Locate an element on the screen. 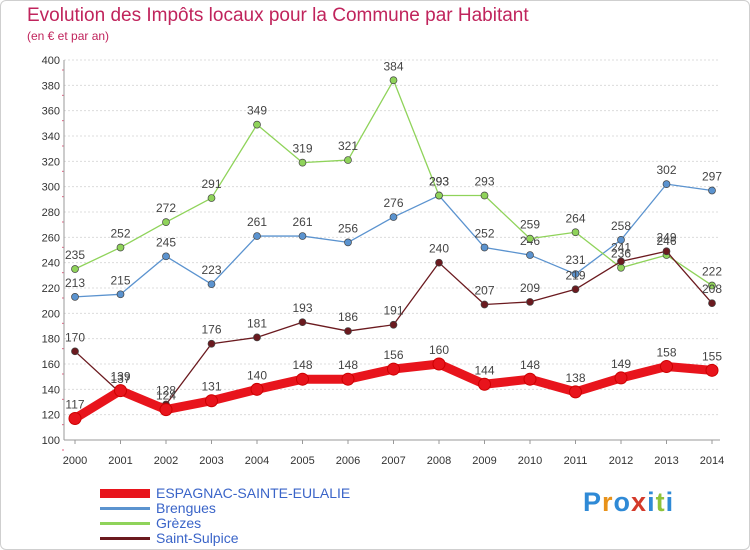 Image resolution: width=750 pixels, height=550 pixels. data-label: 297 is located at coordinates (712, 176).